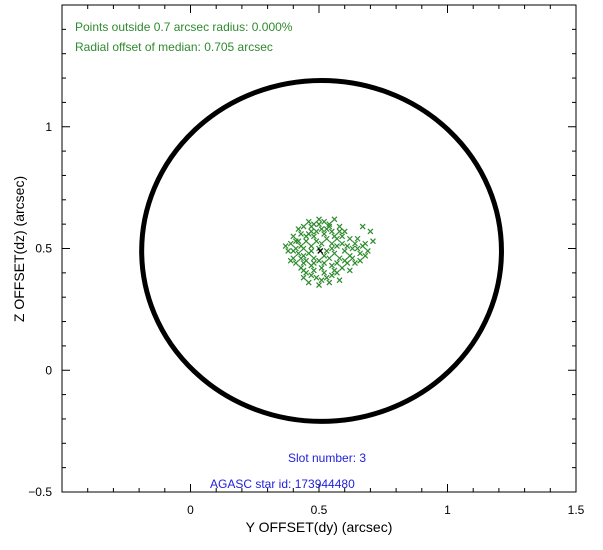  Describe the element at coordinates (576, 510) in the screenshot. I see `x-tick-label: 1.5` at that location.